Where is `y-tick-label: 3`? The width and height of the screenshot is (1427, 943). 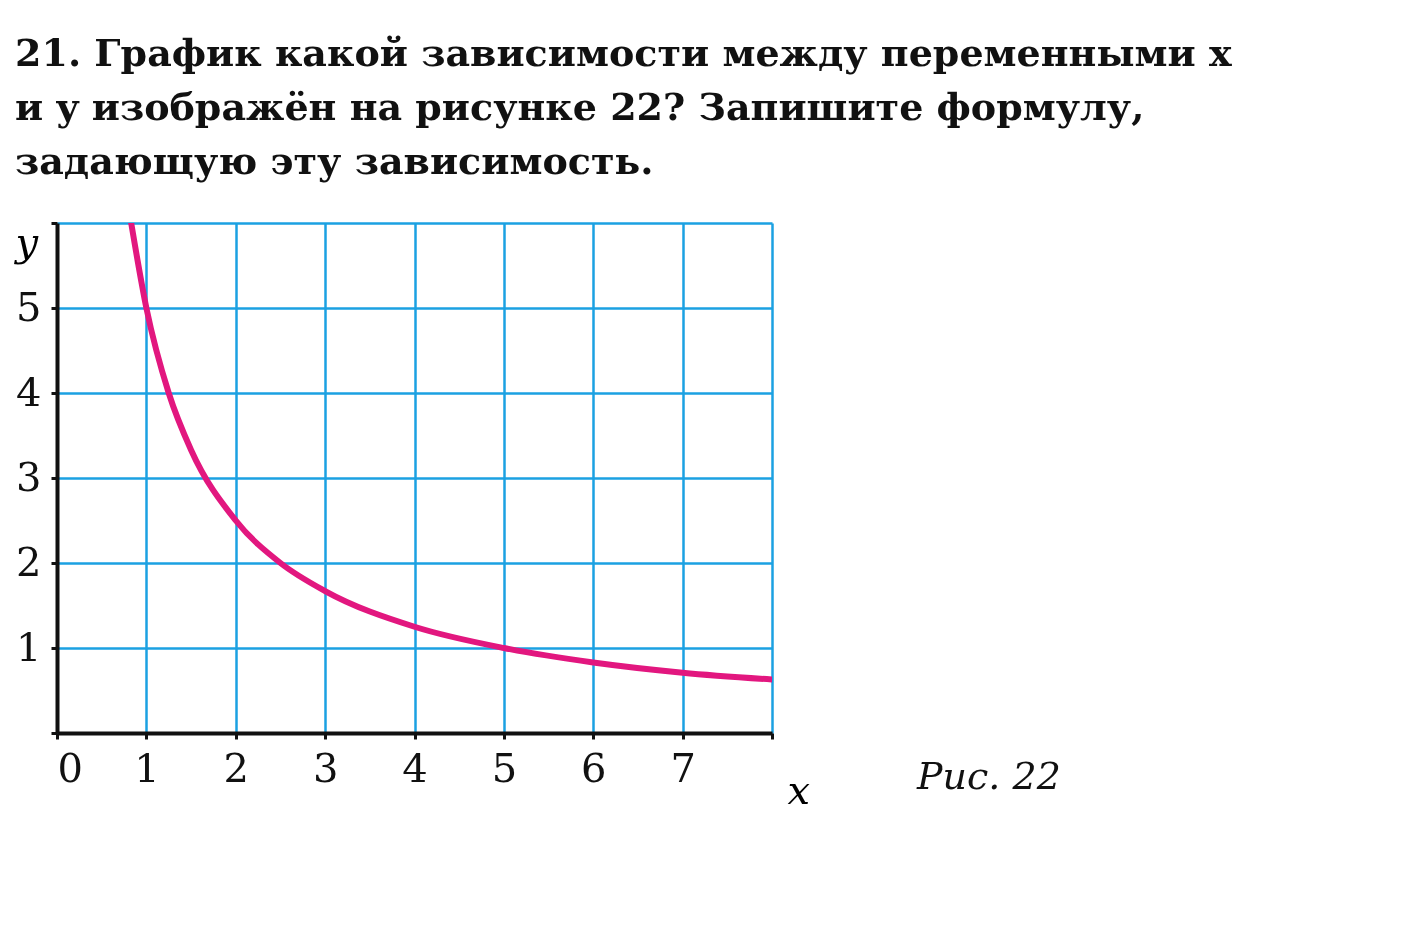 y-tick-label: 3 is located at coordinates (29, 476).